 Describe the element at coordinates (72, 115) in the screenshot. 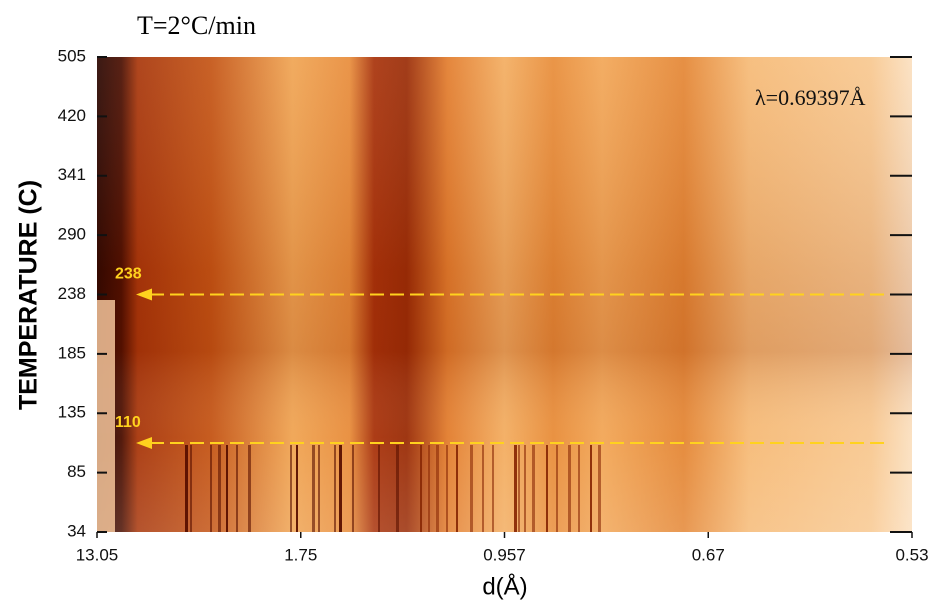

I see `y-tick-label: 420` at that location.